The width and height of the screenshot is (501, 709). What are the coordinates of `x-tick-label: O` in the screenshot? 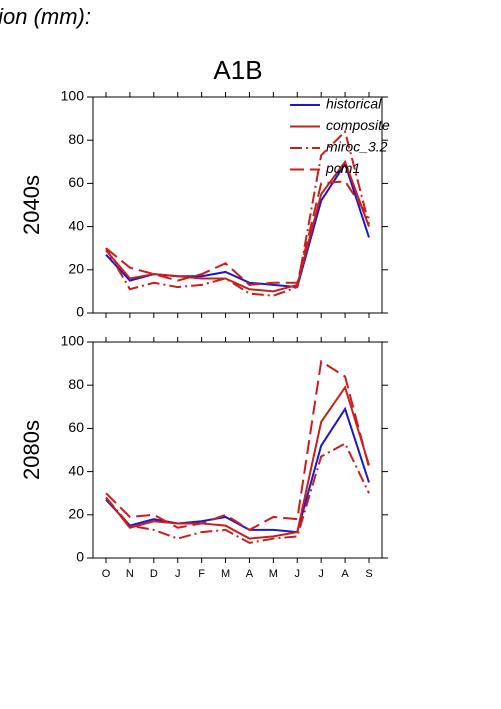 It's located at (106, 574).